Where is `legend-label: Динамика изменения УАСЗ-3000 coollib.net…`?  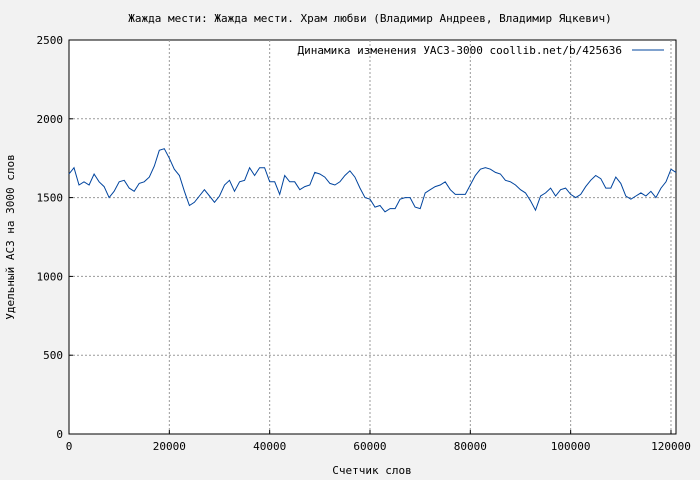 legend-label: Динамика изменения УАСЗ-3000 coollib.net… is located at coordinates (459, 50).